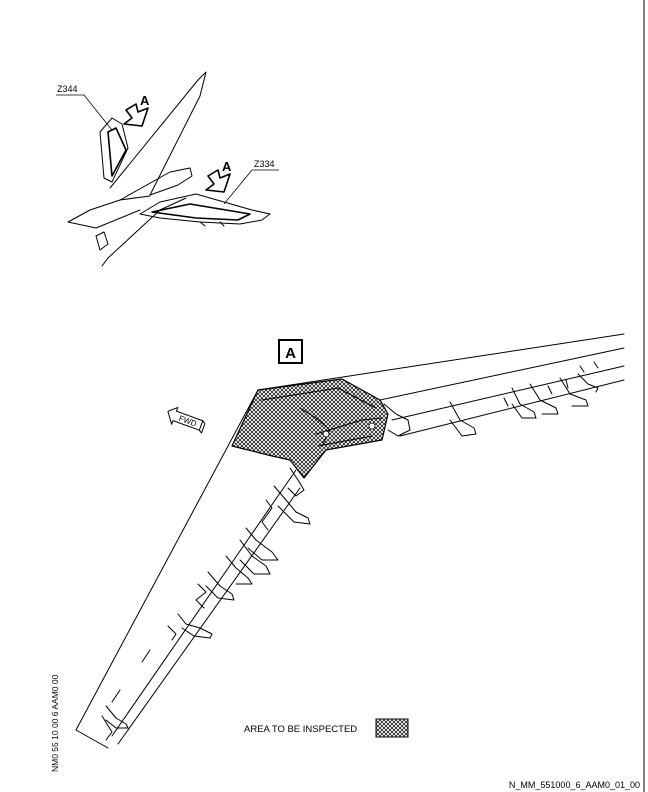 Image resolution: width=648 pixels, height=792 pixels. What do you see at coordinates (310, 428) in the screenshot?
I see `inspection-area` at bounding box center [310, 428].